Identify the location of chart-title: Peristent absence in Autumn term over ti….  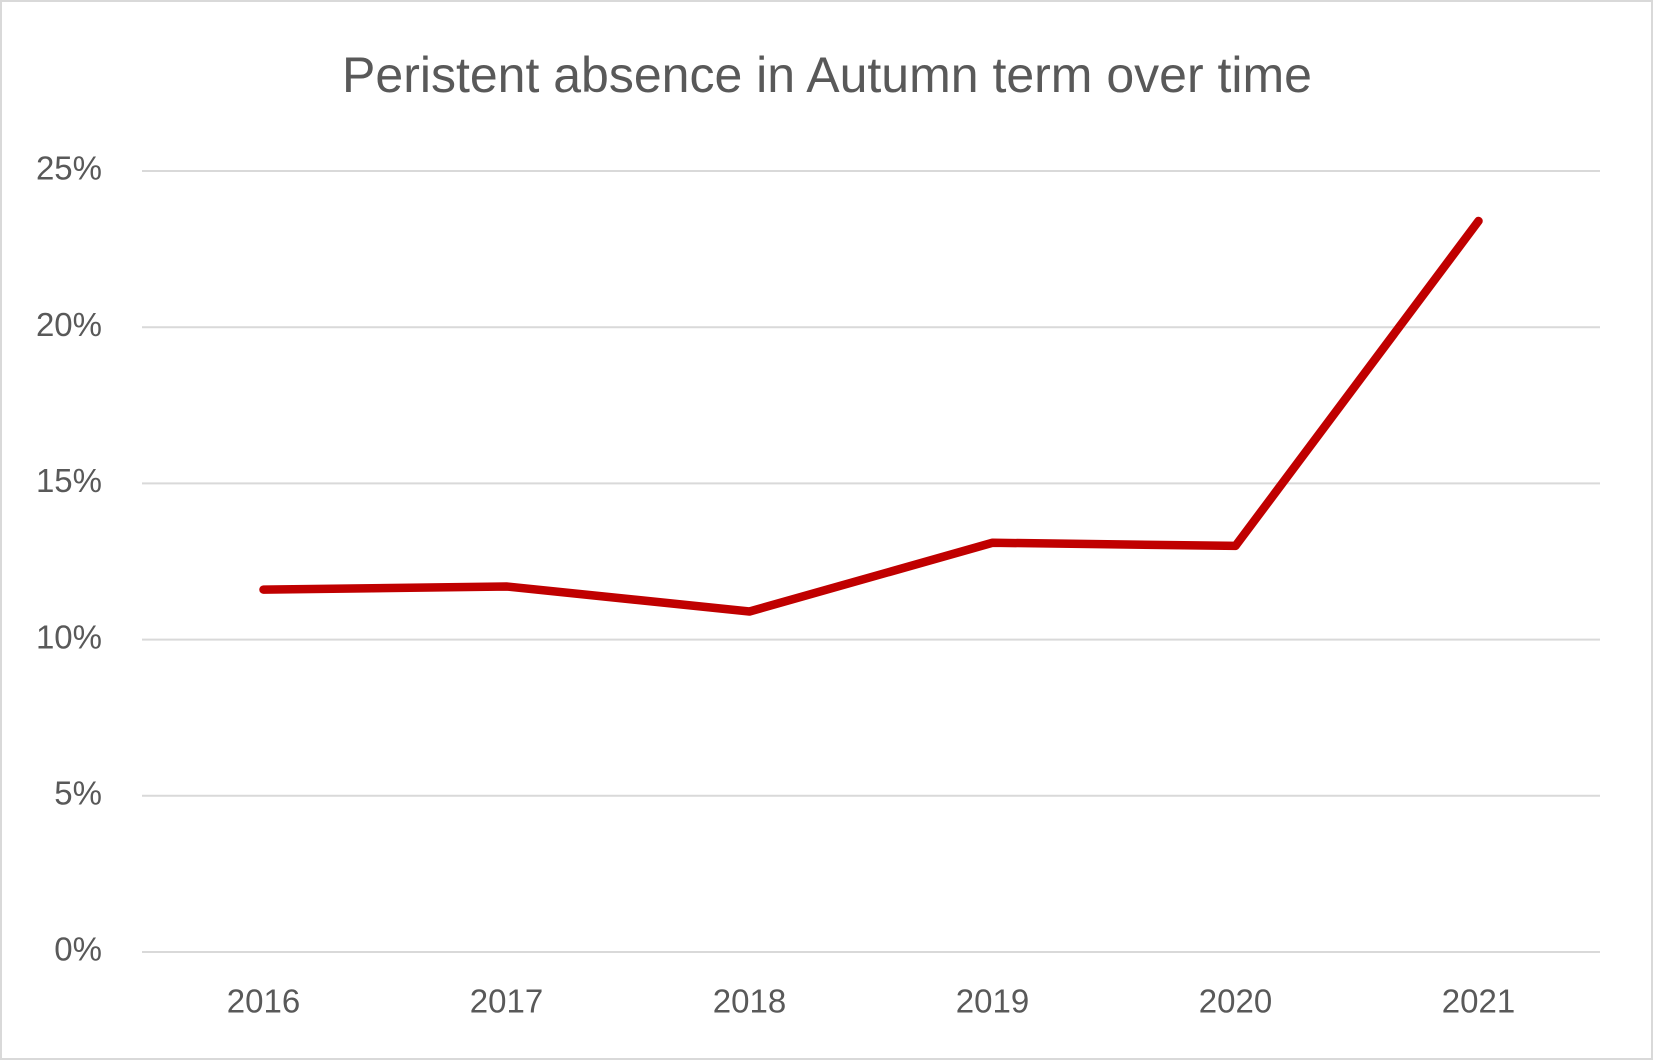
(827, 75).